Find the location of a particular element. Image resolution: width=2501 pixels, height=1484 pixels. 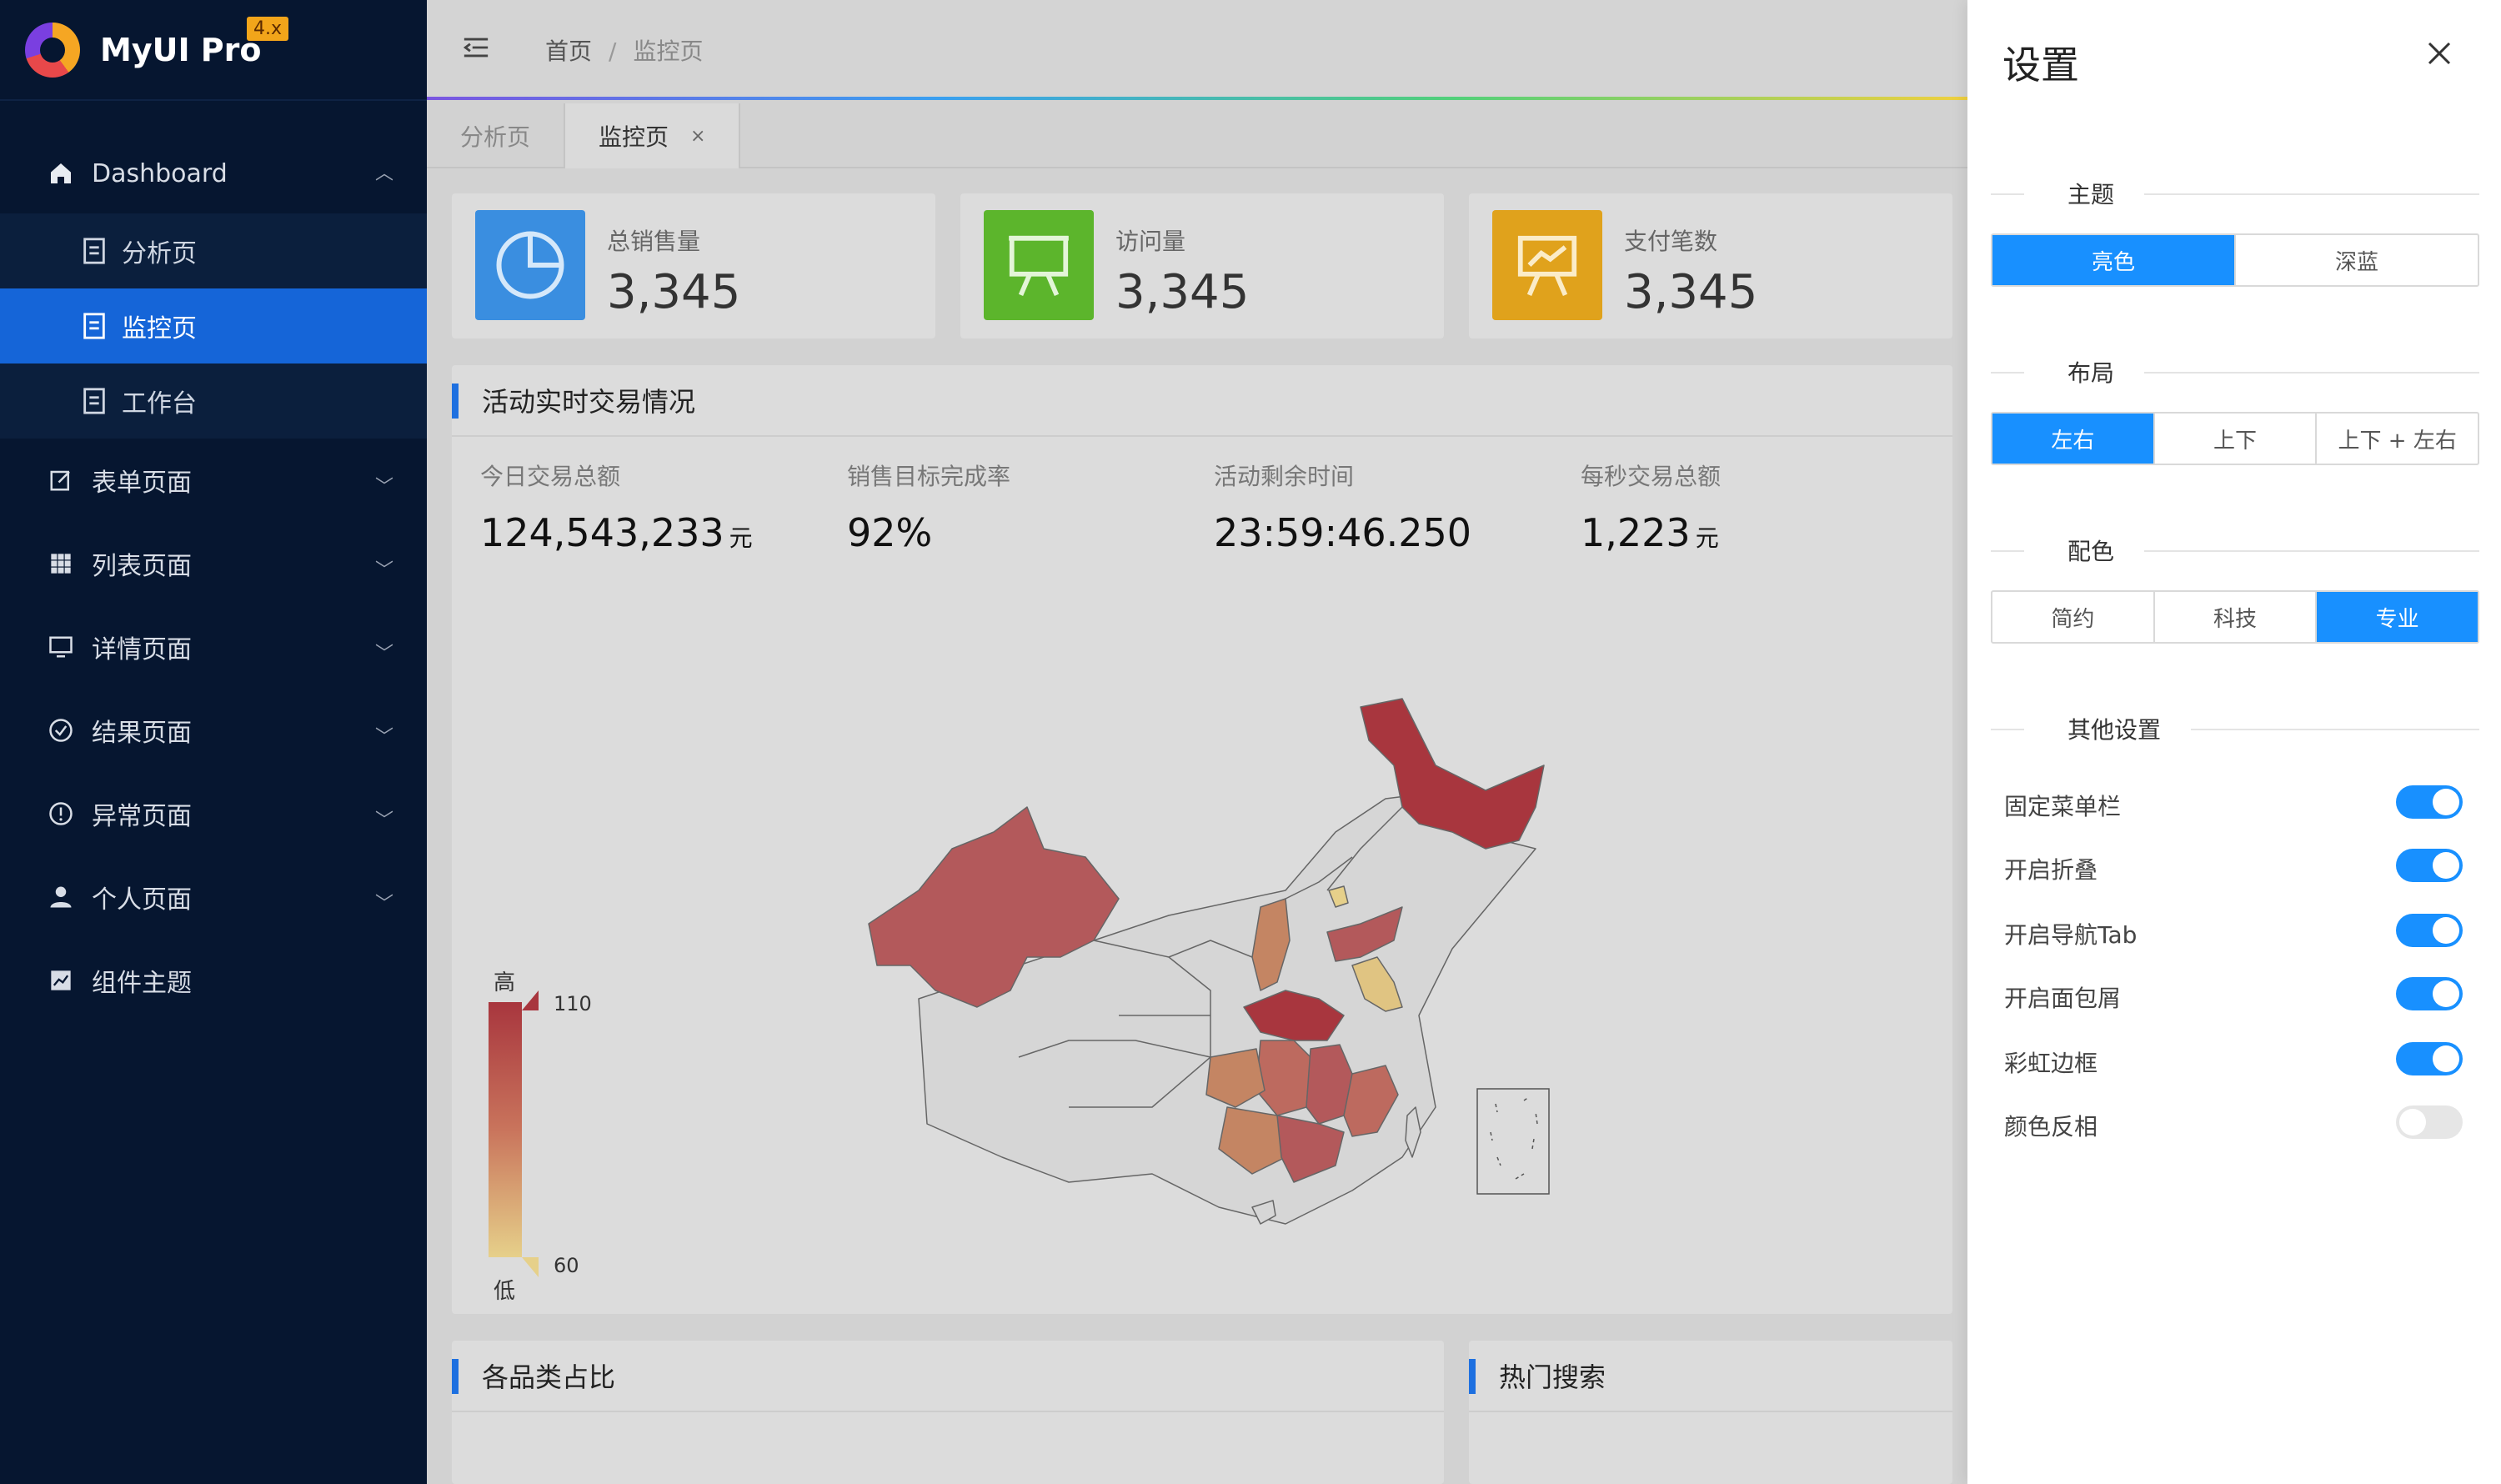

china-map is located at coordinates (1252, 940).